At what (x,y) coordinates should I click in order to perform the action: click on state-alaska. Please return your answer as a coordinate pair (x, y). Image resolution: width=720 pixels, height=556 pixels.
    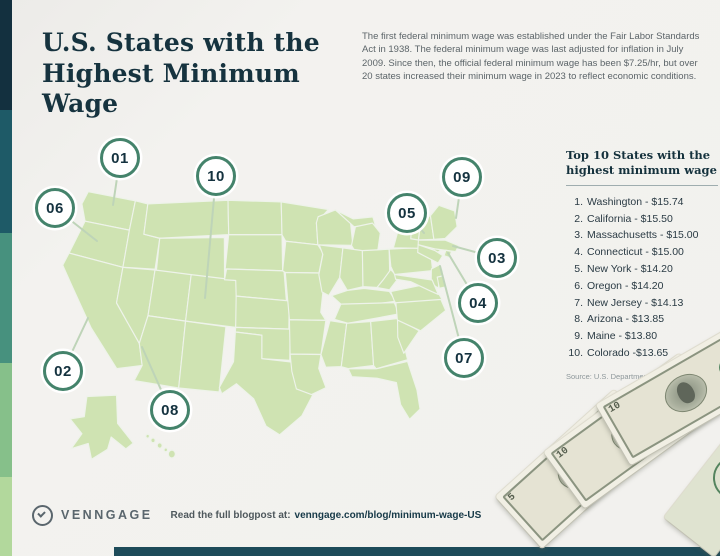
    Looking at the image, I should click on (101, 427).